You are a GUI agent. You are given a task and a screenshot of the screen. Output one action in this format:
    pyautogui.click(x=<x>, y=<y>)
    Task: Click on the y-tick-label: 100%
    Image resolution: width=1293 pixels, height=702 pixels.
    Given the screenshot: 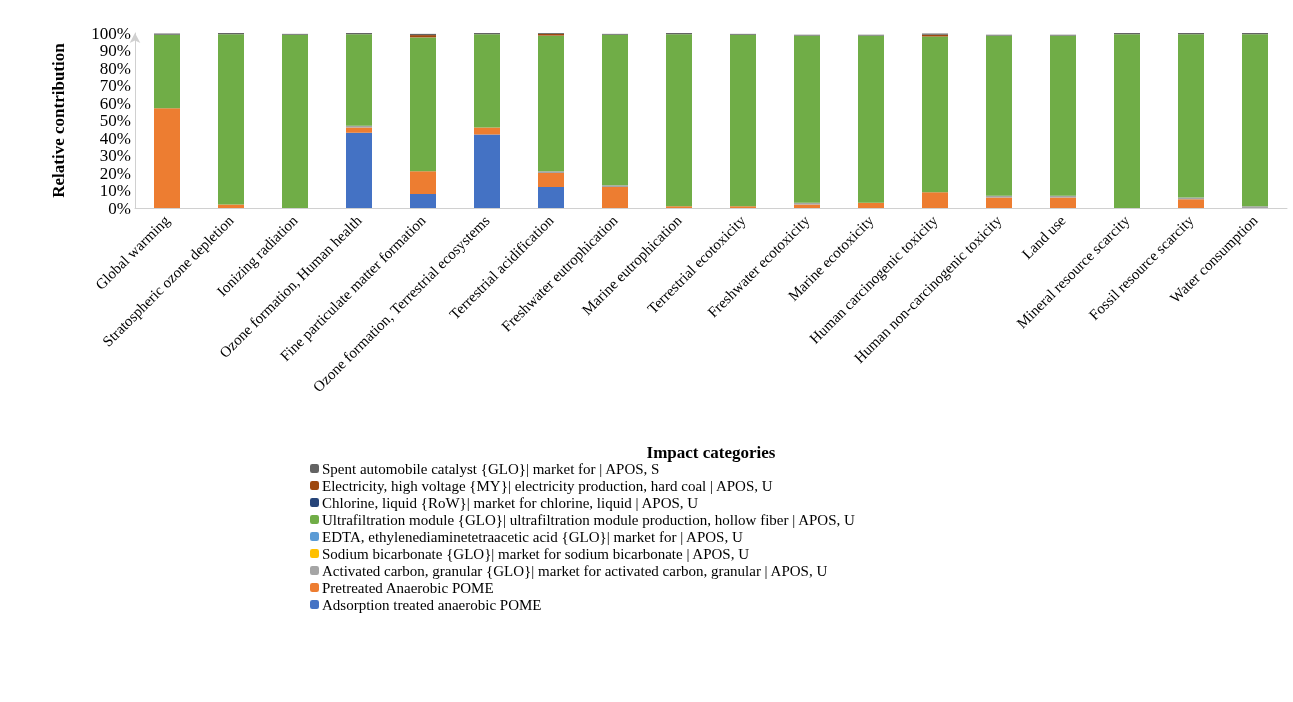 What is the action you would take?
    pyautogui.click(x=111, y=33)
    